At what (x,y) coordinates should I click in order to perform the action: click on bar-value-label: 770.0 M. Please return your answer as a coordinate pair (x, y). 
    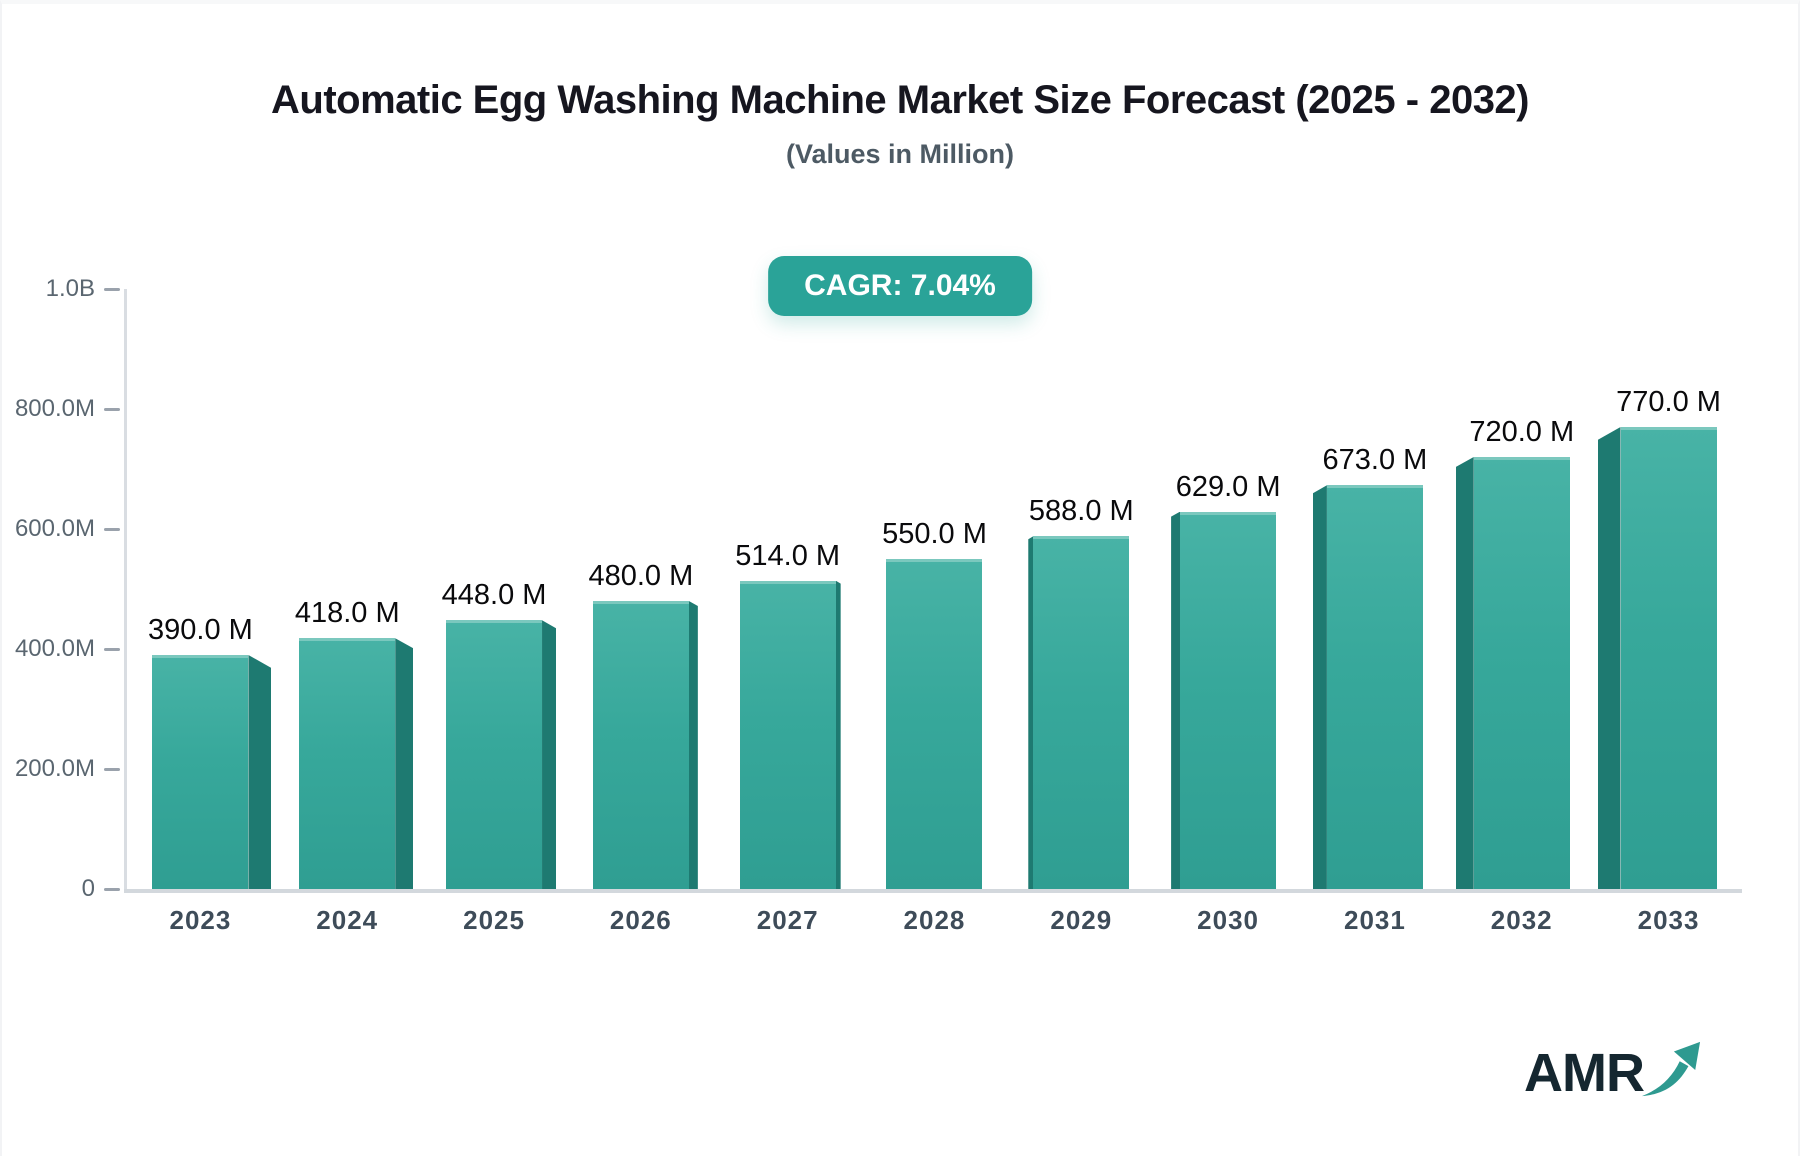
    Looking at the image, I should click on (1668, 402).